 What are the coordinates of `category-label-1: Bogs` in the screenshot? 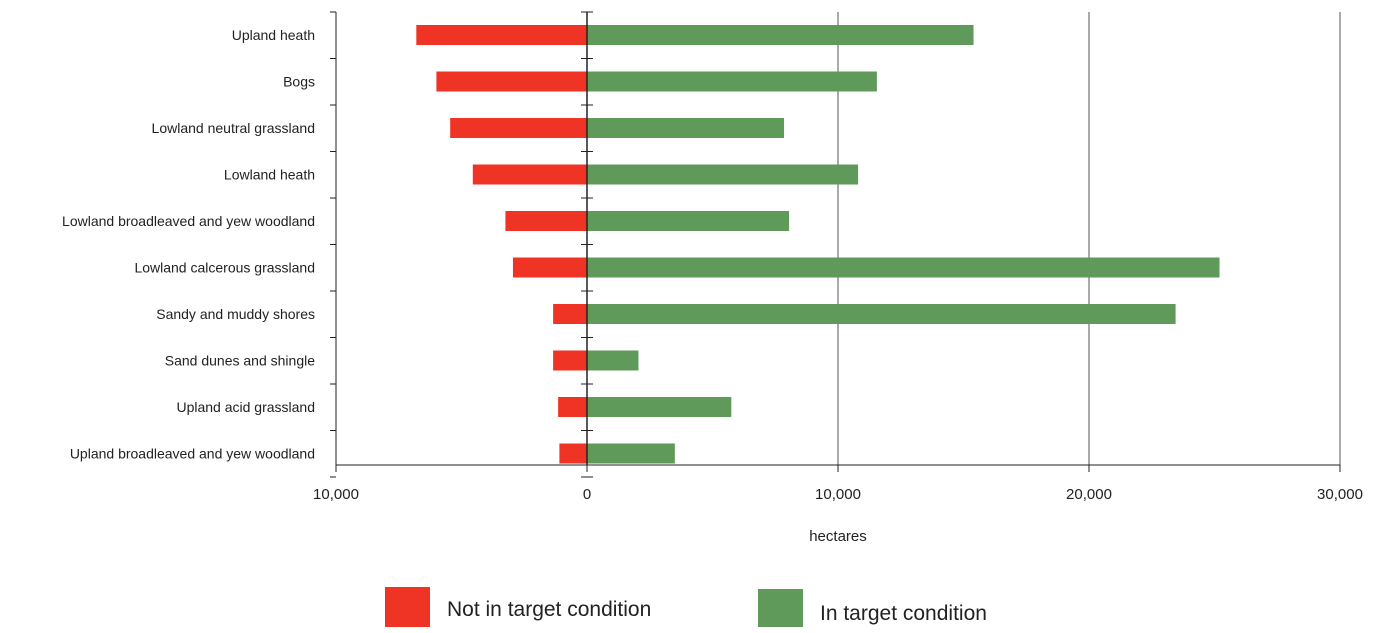 It's located at (299, 82).